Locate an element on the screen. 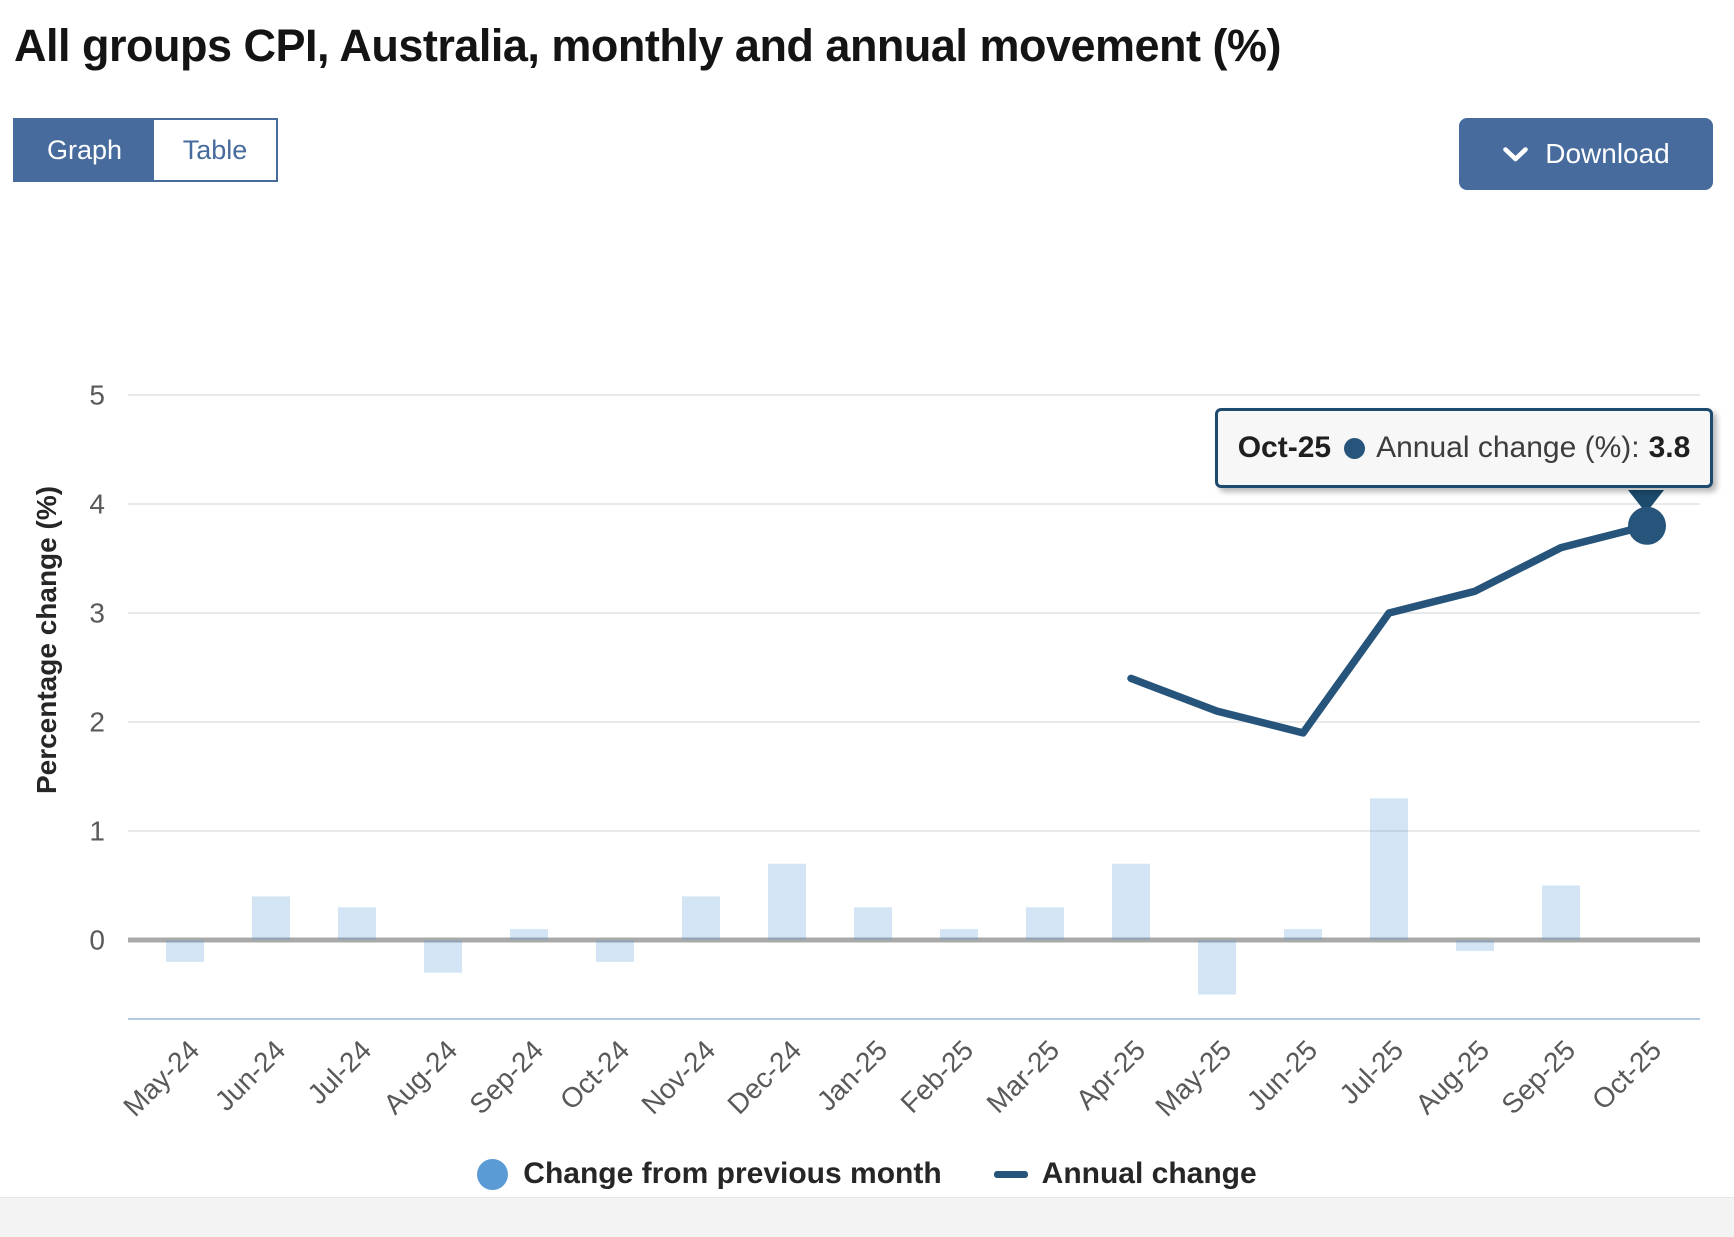  x-tick-label: Jul-24 is located at coordinates (339, 1072).